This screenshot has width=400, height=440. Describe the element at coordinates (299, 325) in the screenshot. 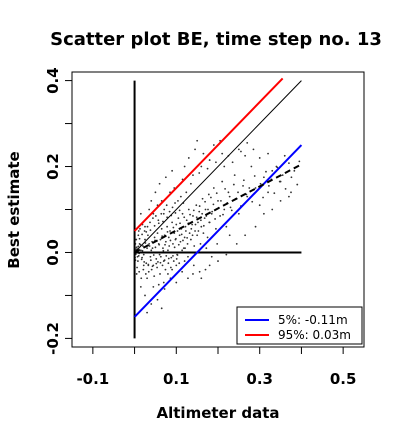

I see `legend-box` at that location.